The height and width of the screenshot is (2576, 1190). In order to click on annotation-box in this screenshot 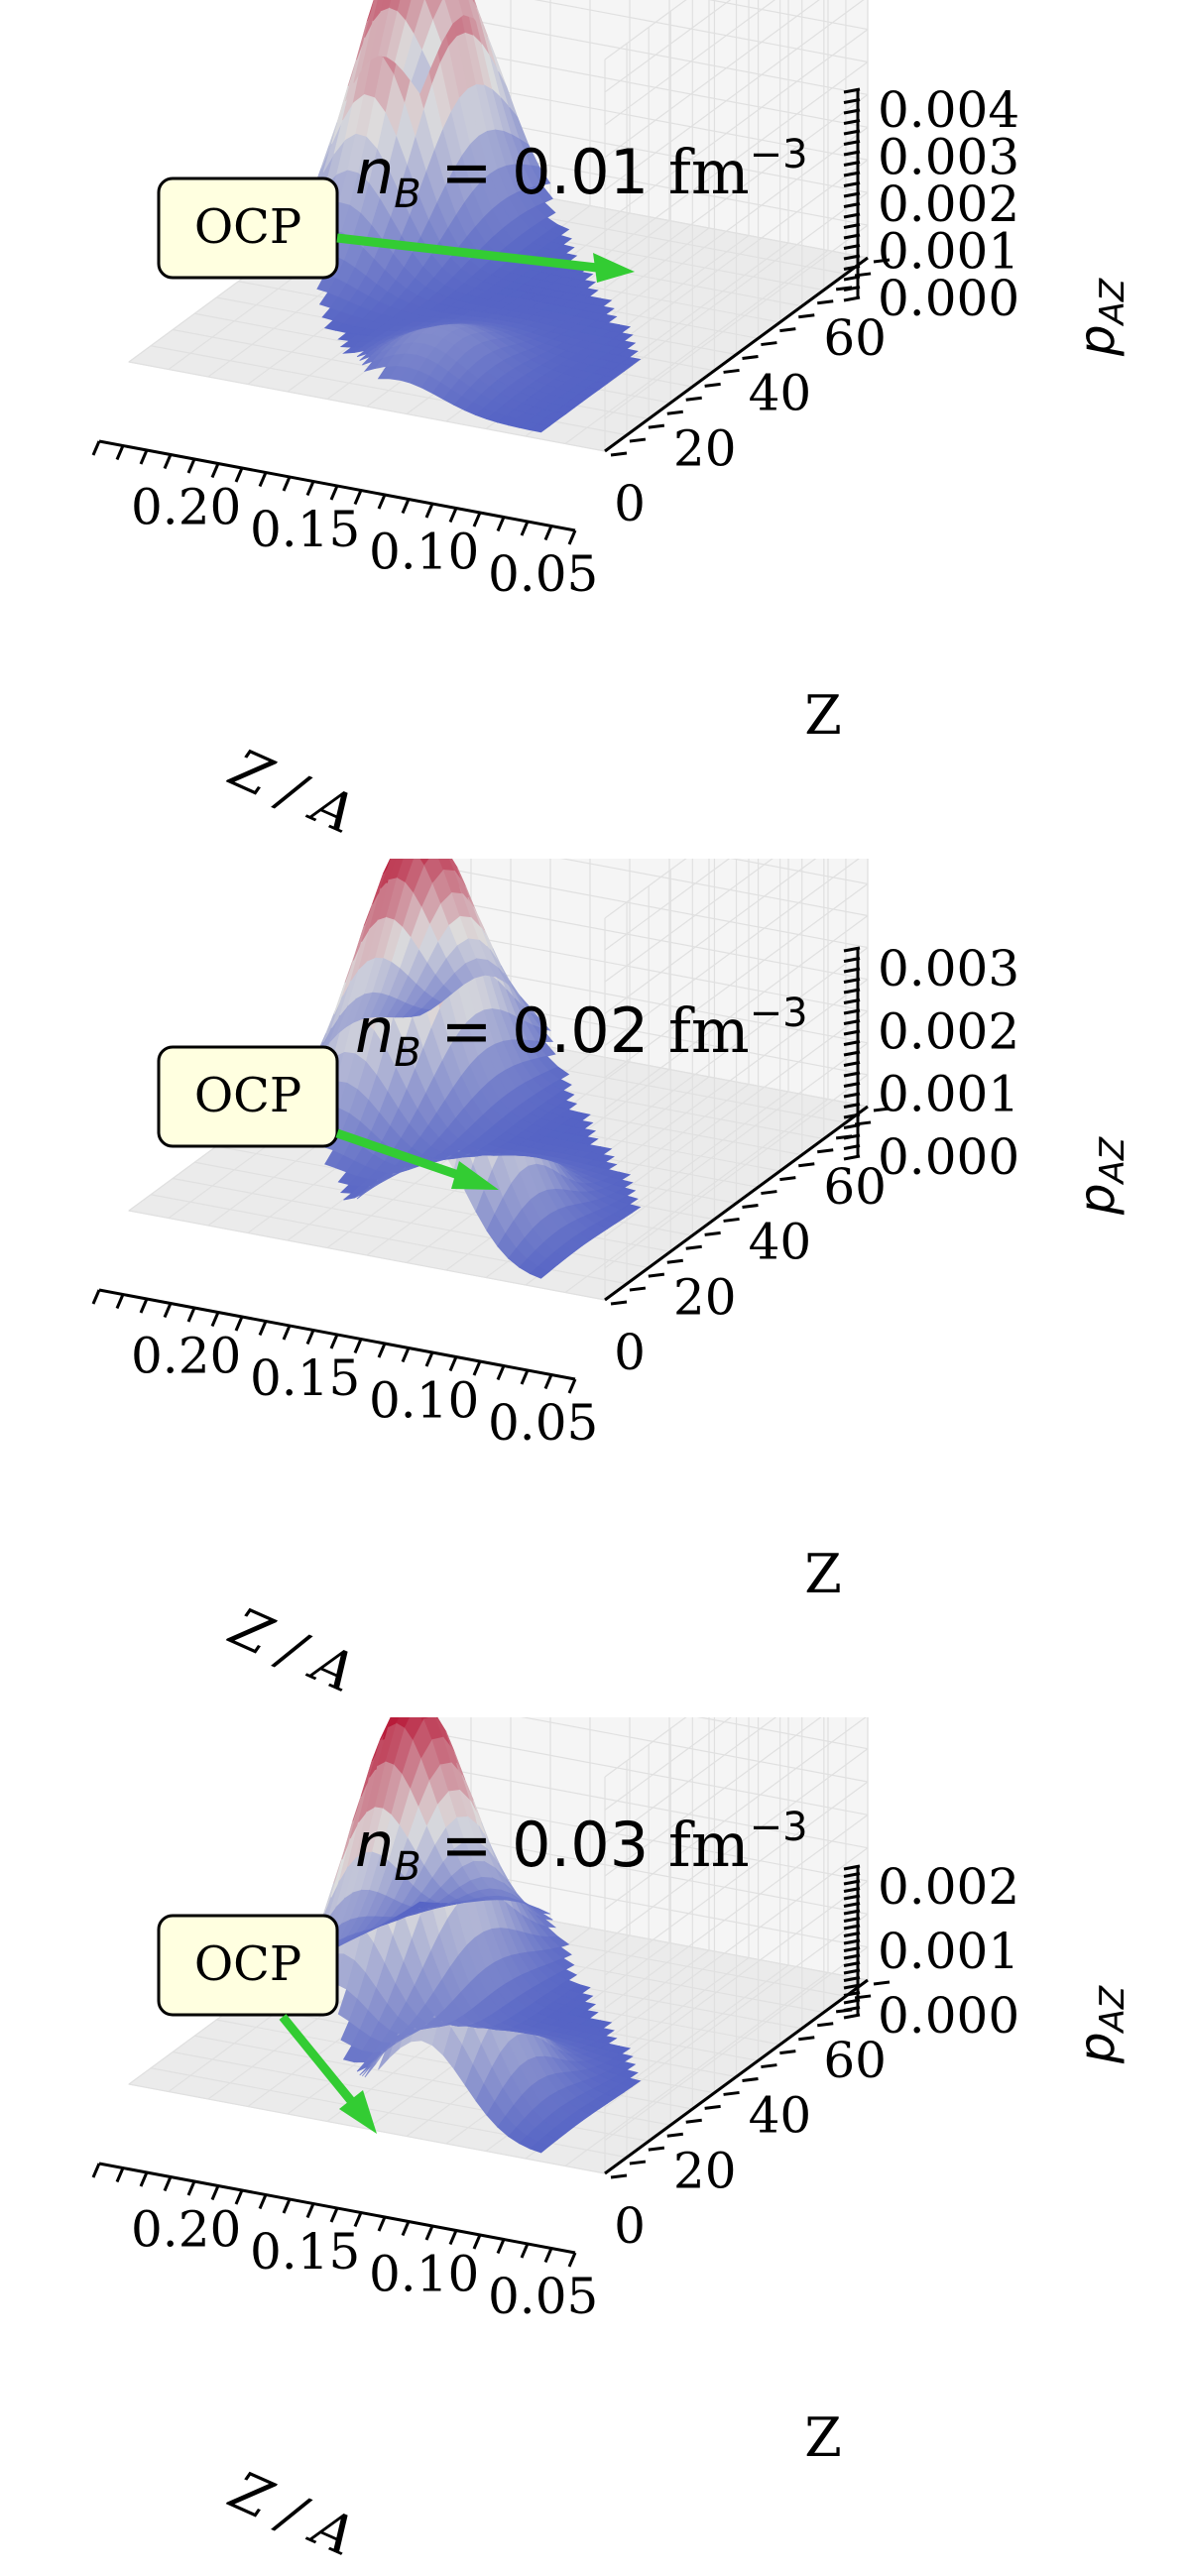, I will do `click(248, 228)`.